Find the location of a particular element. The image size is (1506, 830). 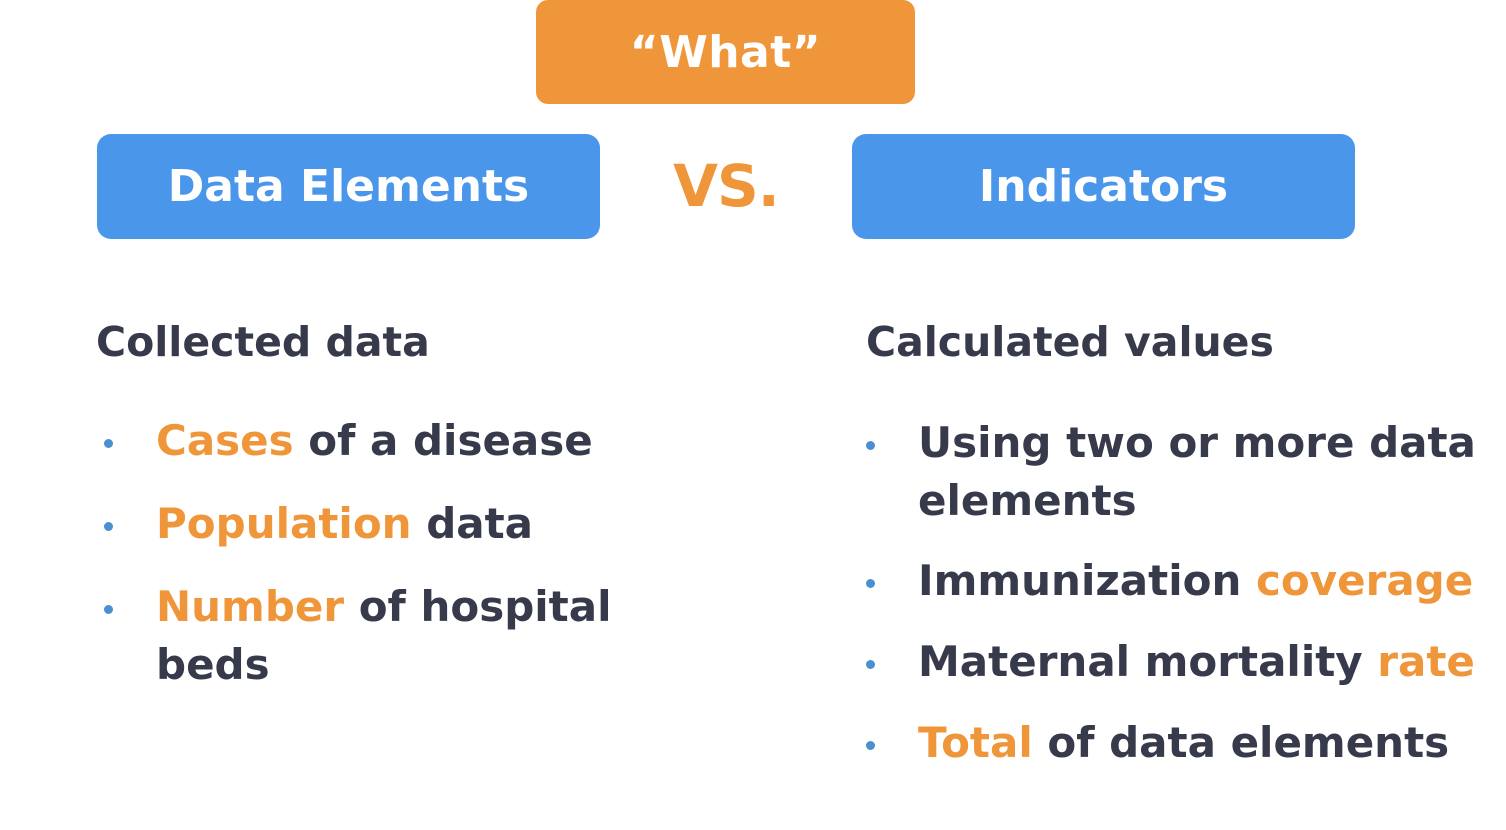

what-label: “What” is located at coordinates (725, 52).